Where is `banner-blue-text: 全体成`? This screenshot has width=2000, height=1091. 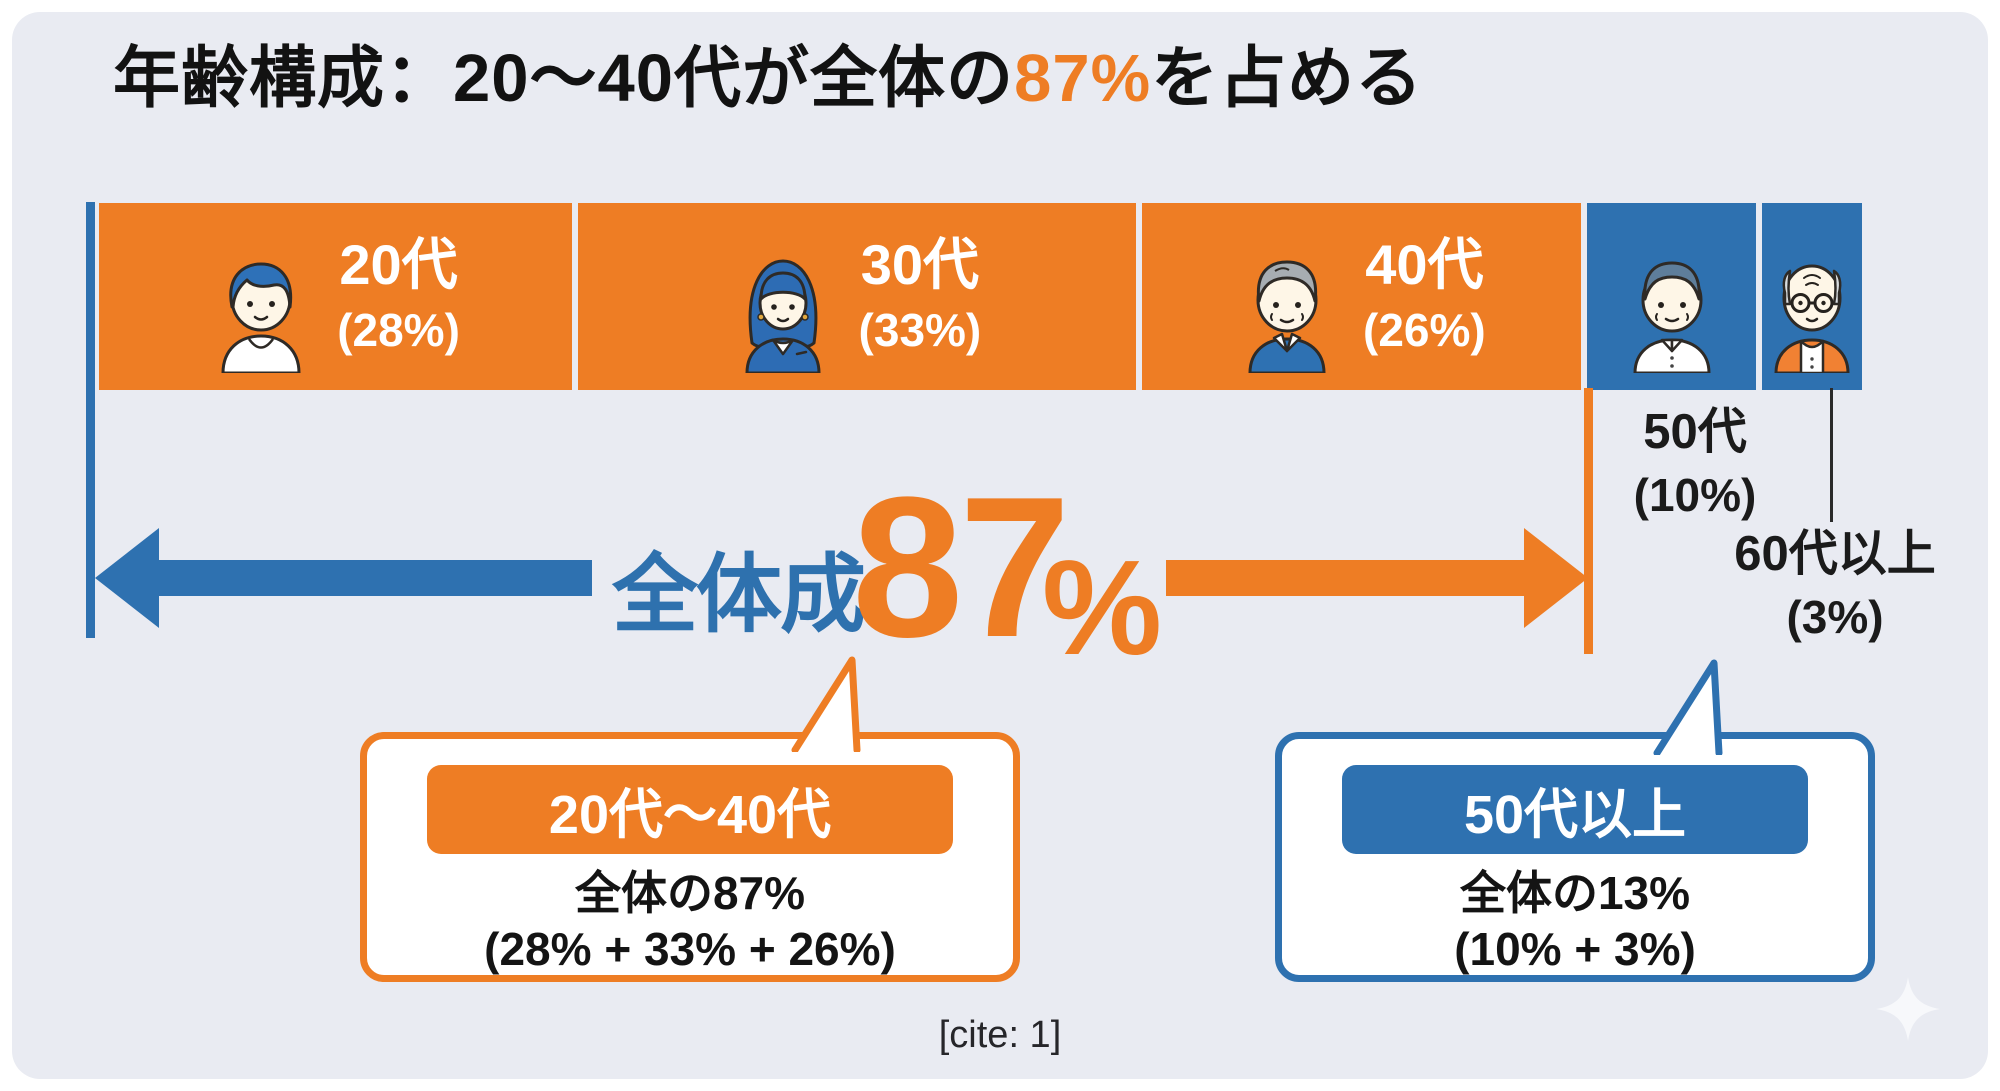
banner-blue-text: 全体成 is located at coordinates (739, 595).